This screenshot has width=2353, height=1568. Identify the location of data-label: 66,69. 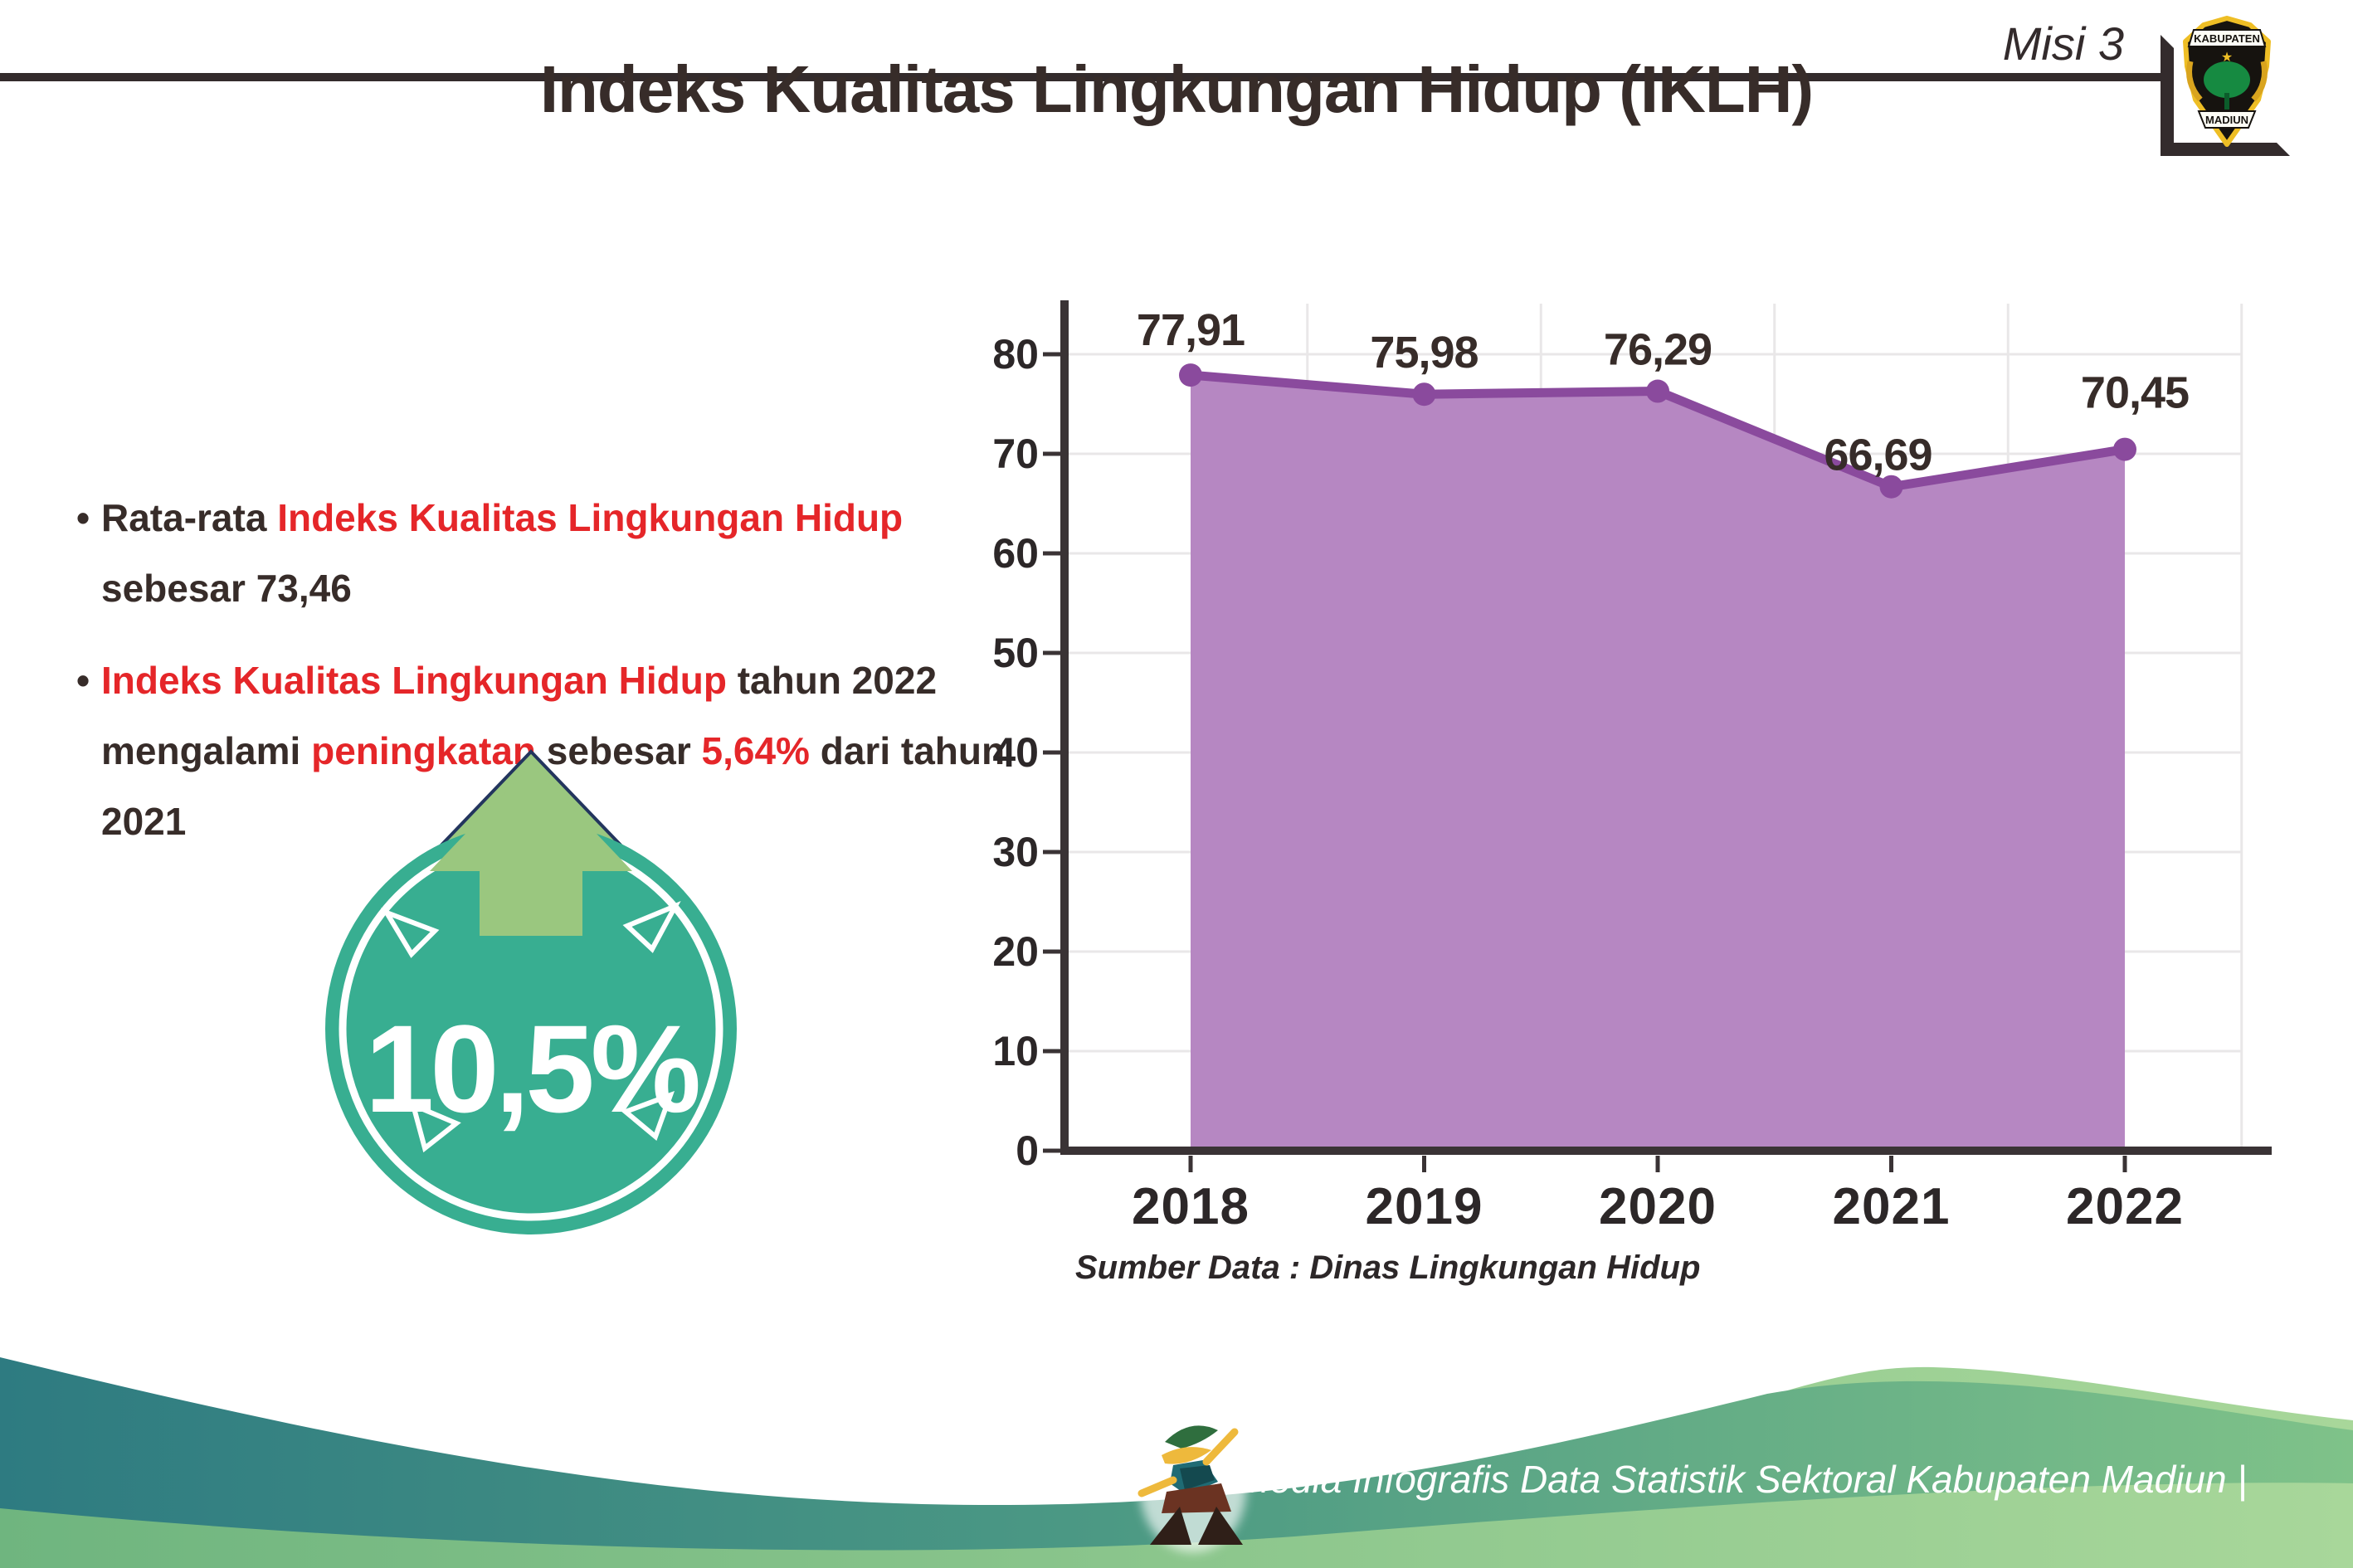
(1878, 455).